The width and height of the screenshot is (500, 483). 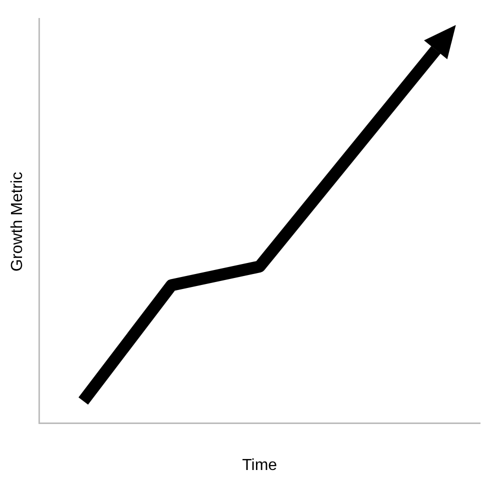 What do you see at coordinates (17, 222) in the screenshot?
I see `y-axis-title: Growth Metric` at bounding box center [17, 222].